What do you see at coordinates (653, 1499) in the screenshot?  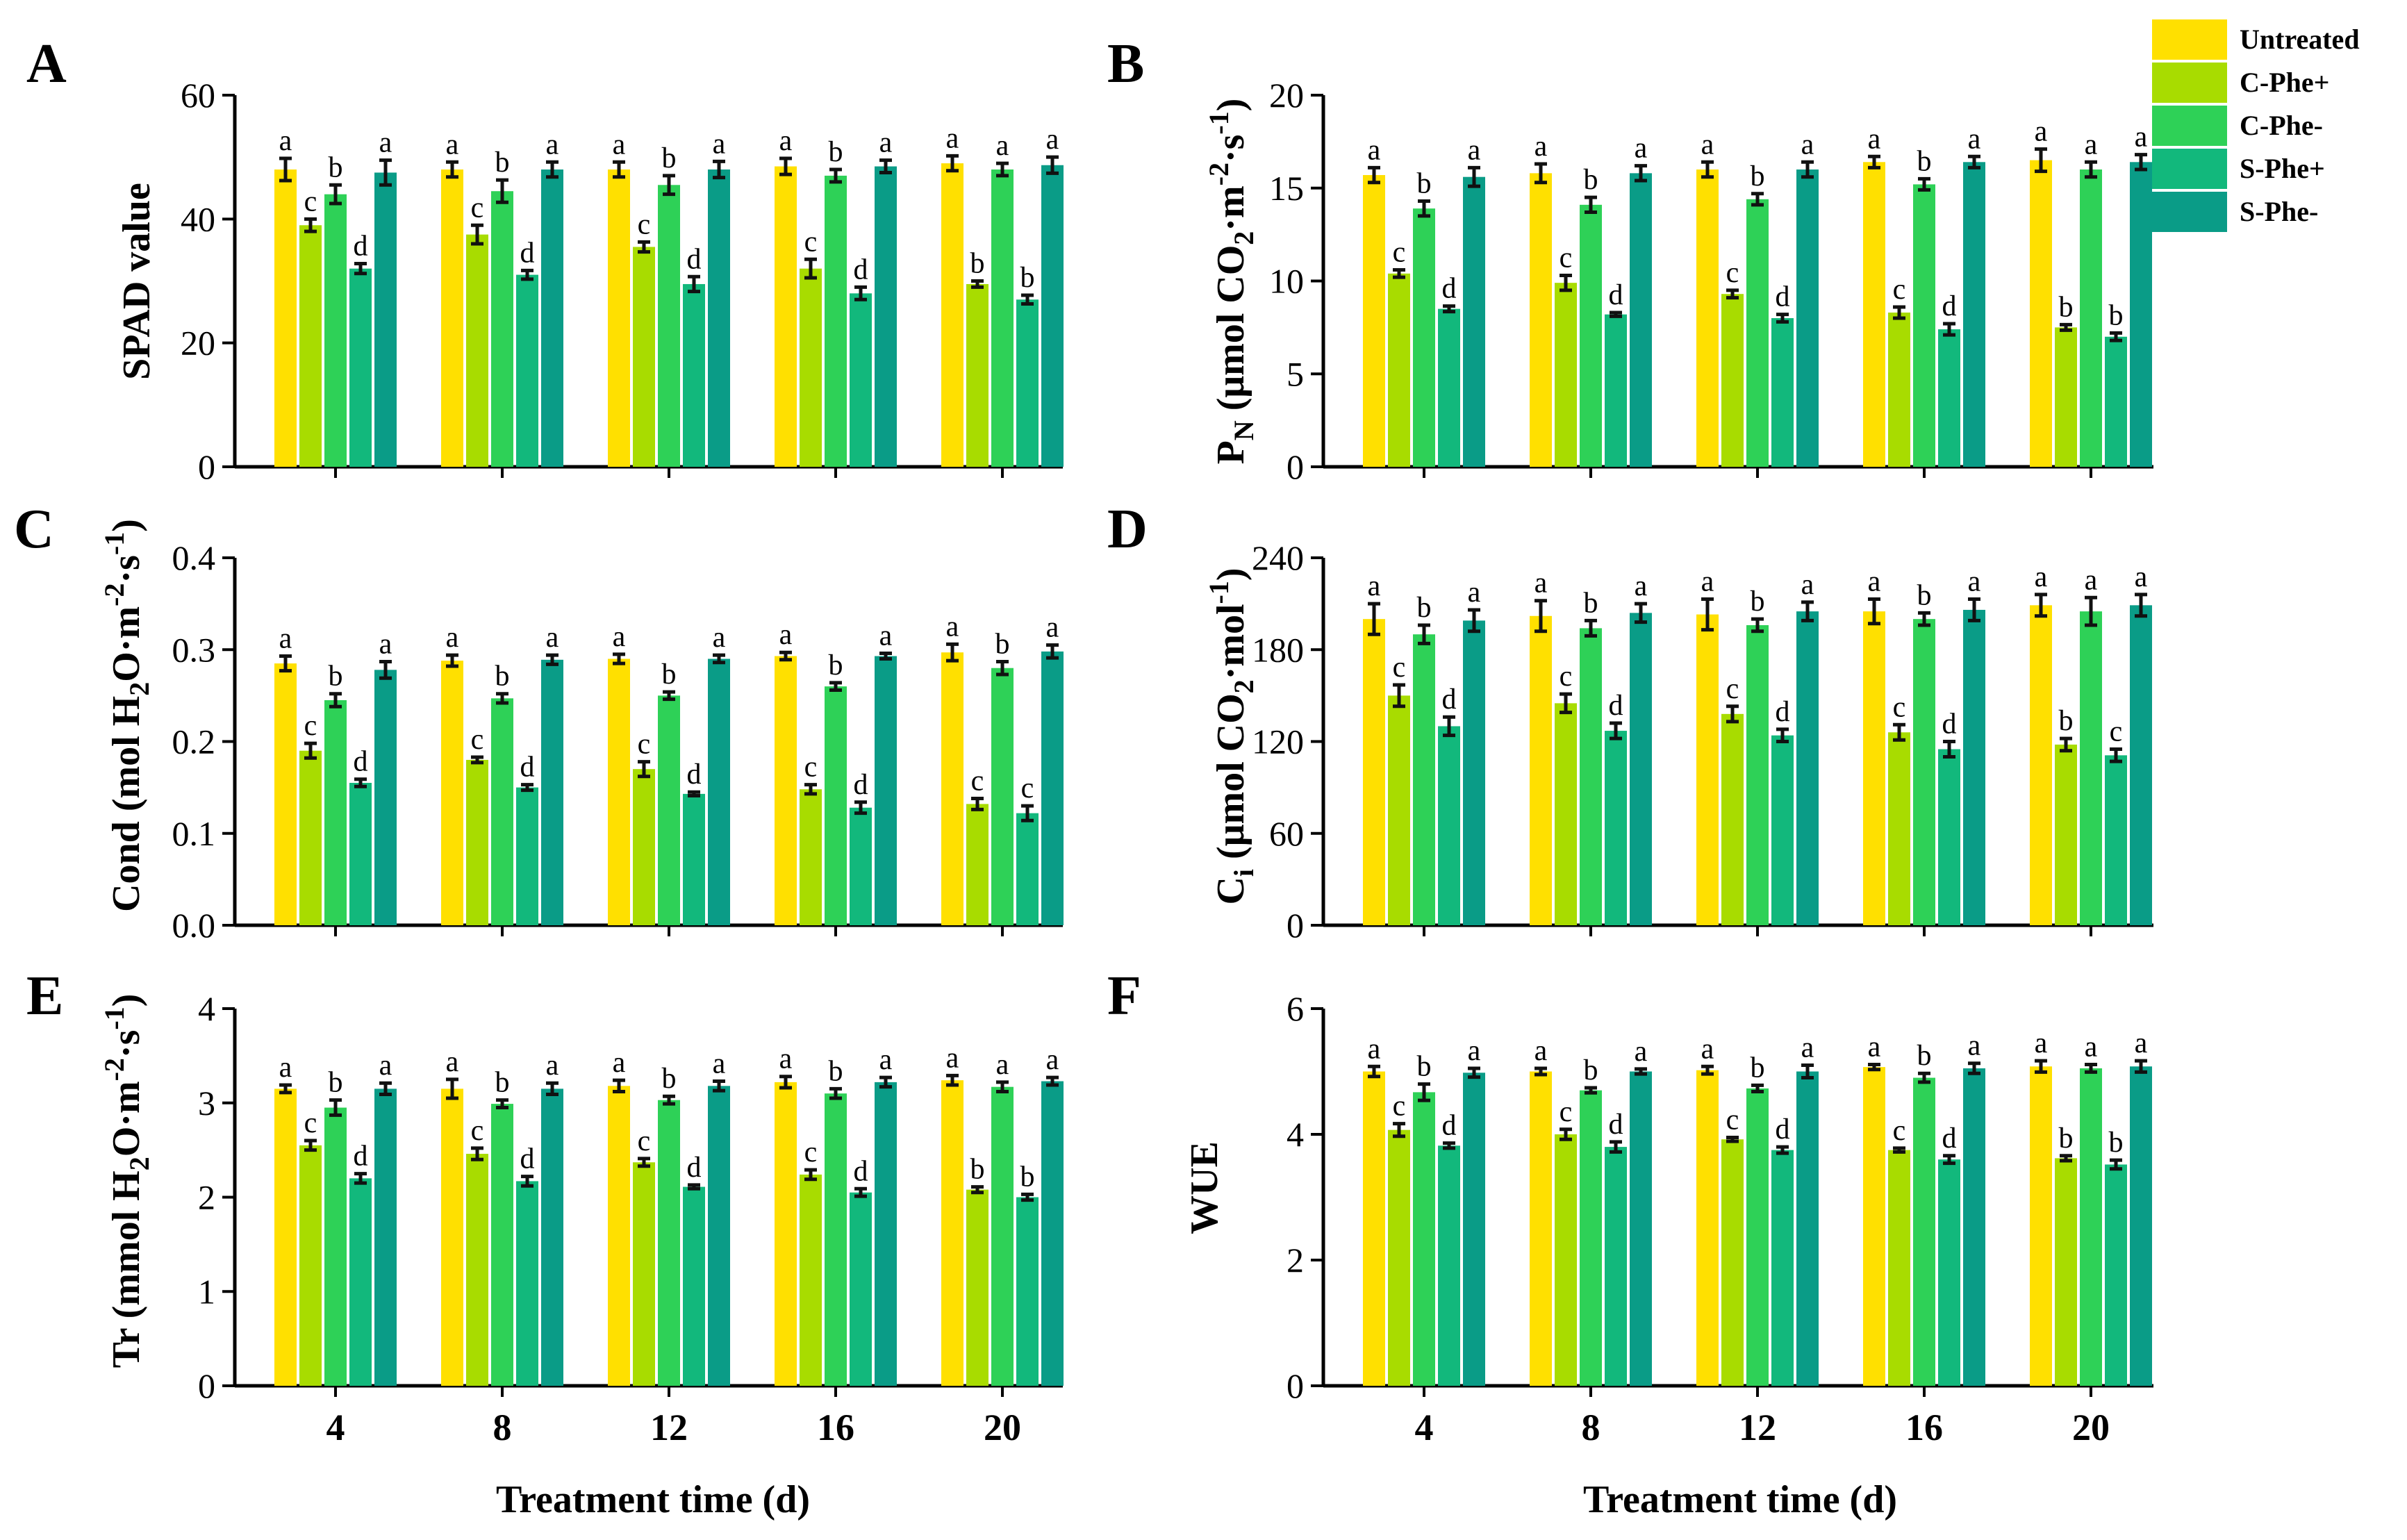 I see `x-axis-title-left: Treatment time (d)` at bounding box center [653, 1499].